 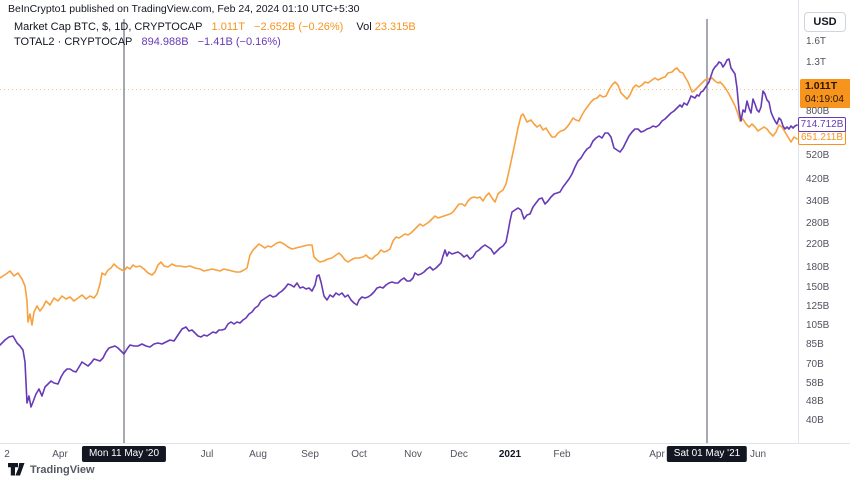 I want to click on price-tick-220B: 220B, so click(x=818, y=244).